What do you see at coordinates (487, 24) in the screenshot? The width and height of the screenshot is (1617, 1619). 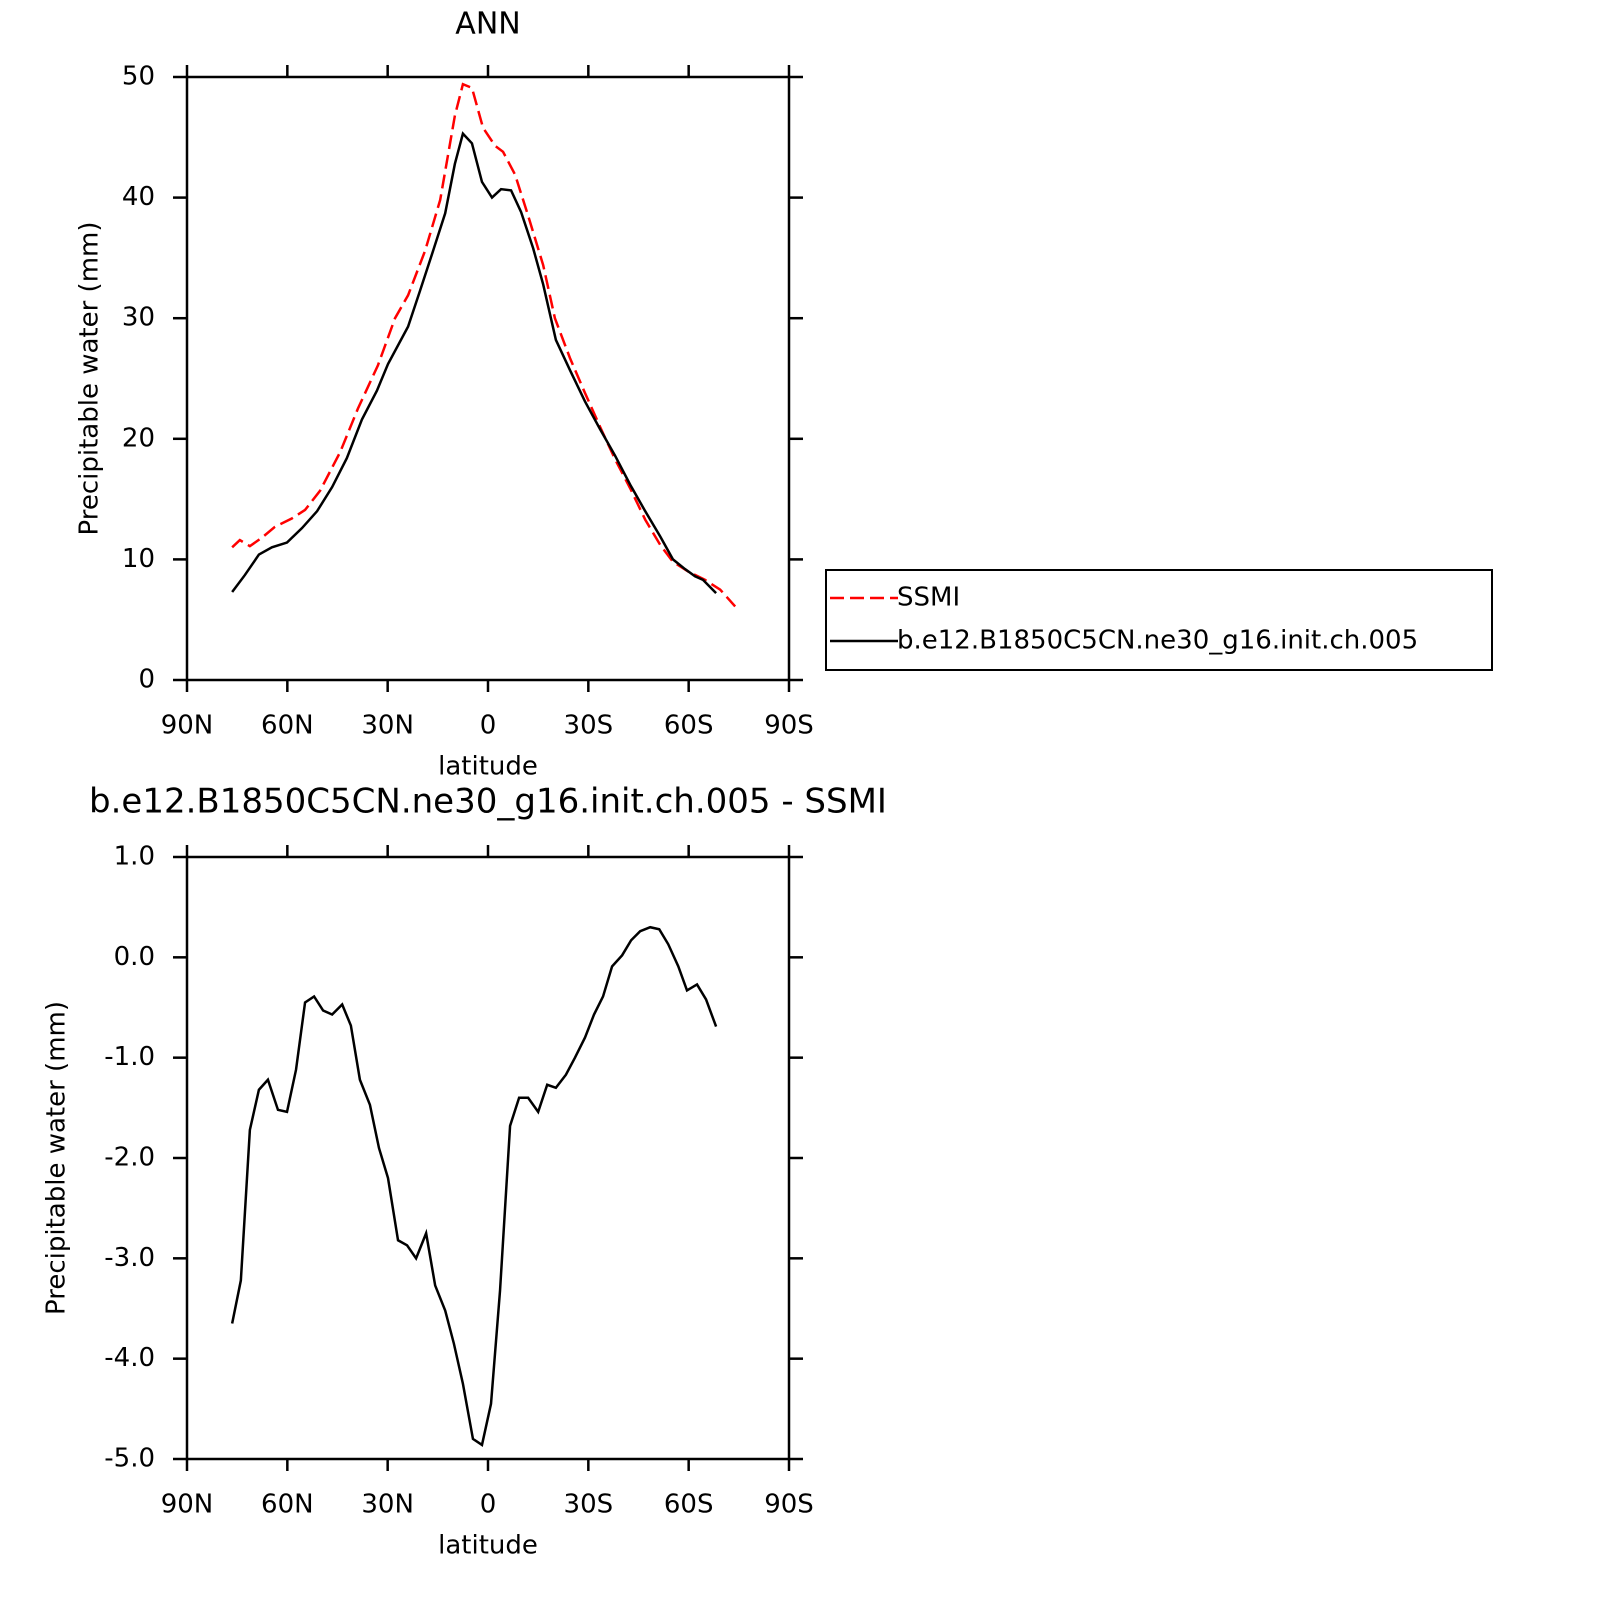 I see `chart-title: ANN` at bounding box center [487, 24].